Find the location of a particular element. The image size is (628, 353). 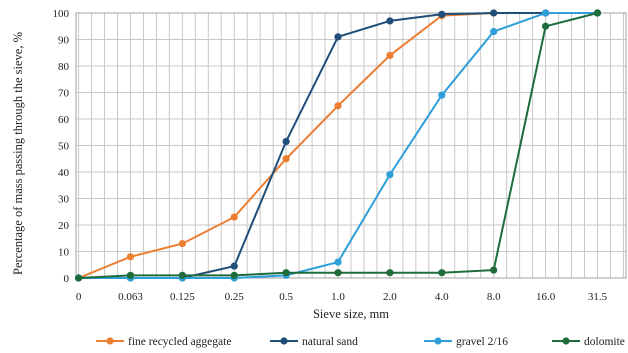

x-tick-label: 16.0 is located at coordinates (546, 297).